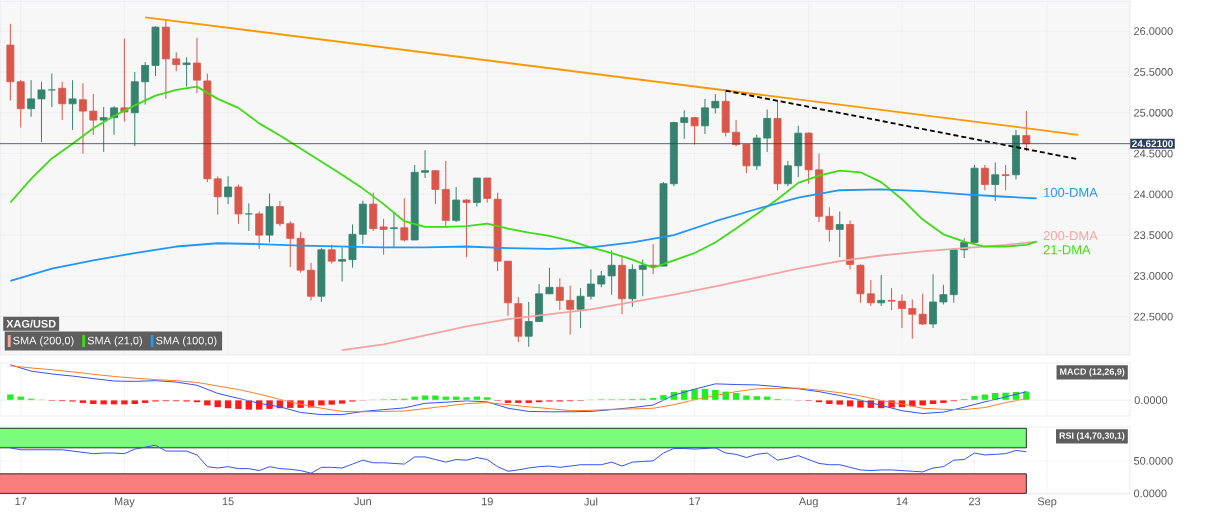 The width and height of the screenshot is (1207, 521). What do you see at coordinates (1153, 460) in the screenshot?
I see `y-tick-label: 50.0000` at bounding box center [1153, 460].